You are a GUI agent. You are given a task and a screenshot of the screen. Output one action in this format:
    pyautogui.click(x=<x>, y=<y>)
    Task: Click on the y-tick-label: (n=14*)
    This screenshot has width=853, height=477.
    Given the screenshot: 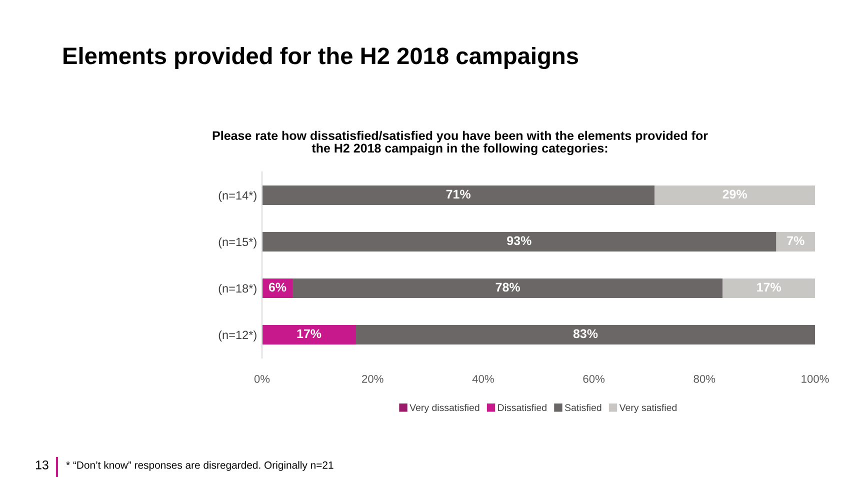 What is the action you would take?
    pyautogui.click(x=237, y=196)
    